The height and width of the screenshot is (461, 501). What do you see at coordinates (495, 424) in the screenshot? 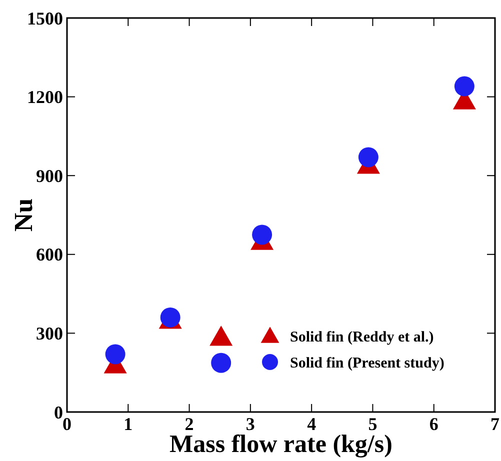
I see `x-tick-label: 7` at bounding box center [495, 424].